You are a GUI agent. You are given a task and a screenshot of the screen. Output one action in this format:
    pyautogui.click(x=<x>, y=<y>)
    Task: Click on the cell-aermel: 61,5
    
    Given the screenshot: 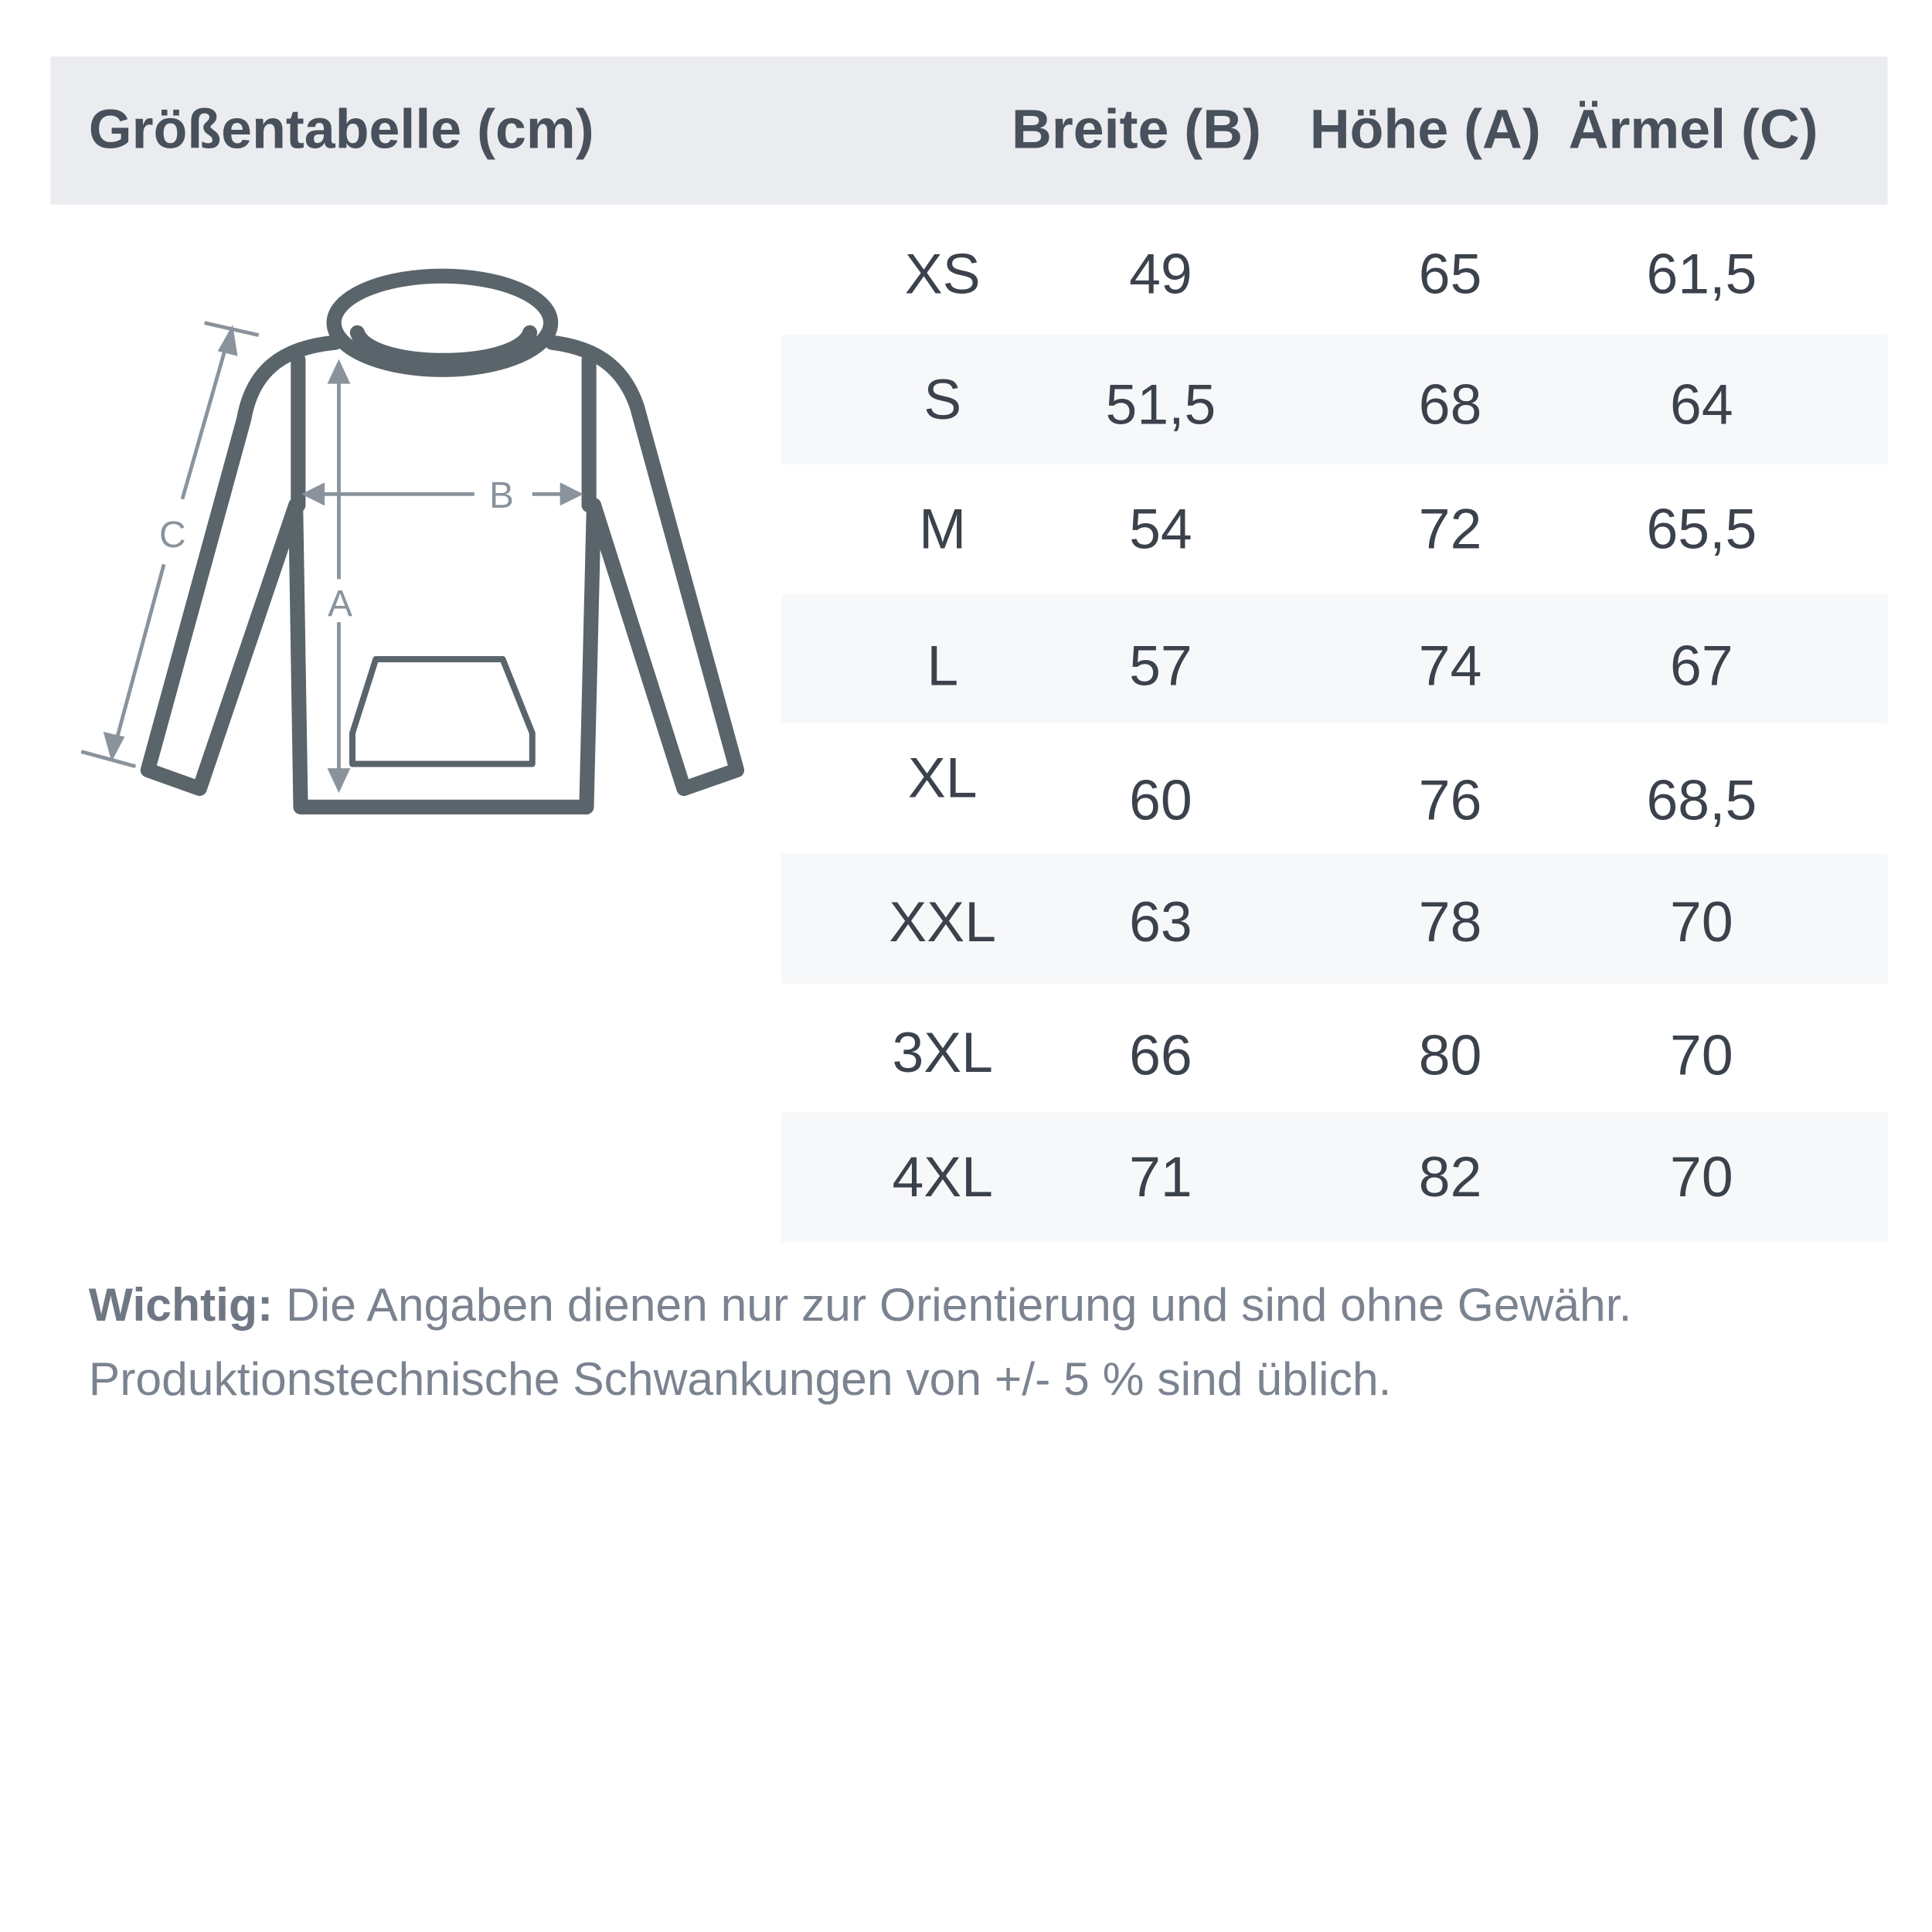 What is the action you would take?
    pyautogui.click(x=1701, y=273)
    